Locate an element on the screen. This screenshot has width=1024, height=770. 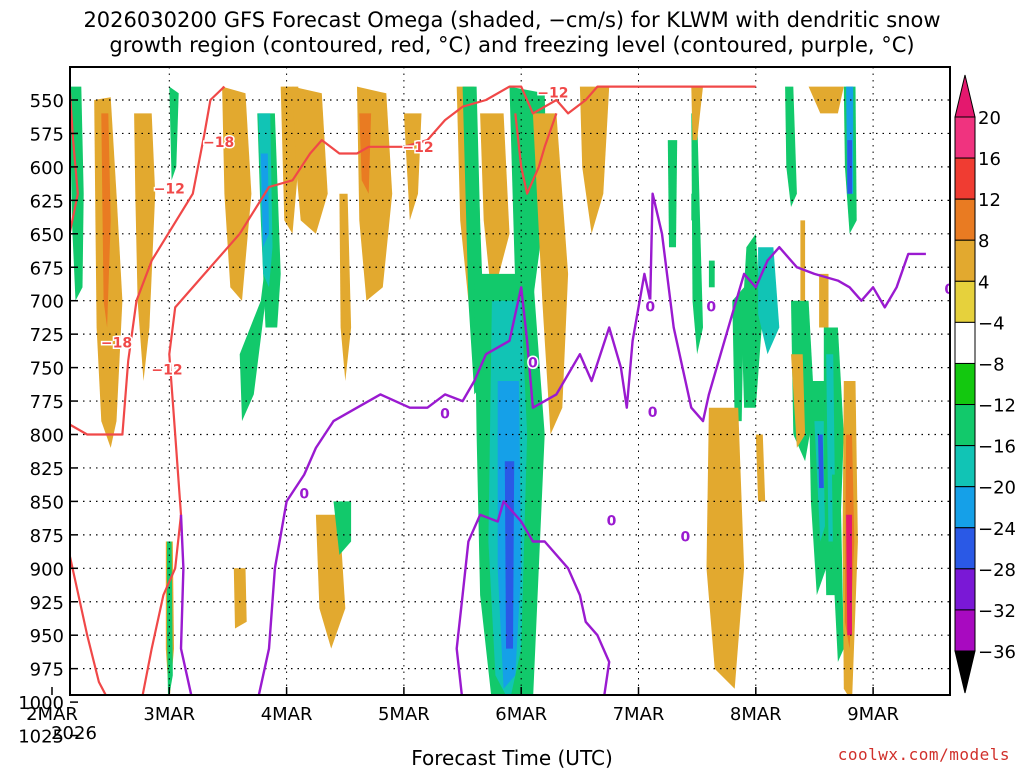
colorbar-over-arrow is located at coordinates (965, 96).